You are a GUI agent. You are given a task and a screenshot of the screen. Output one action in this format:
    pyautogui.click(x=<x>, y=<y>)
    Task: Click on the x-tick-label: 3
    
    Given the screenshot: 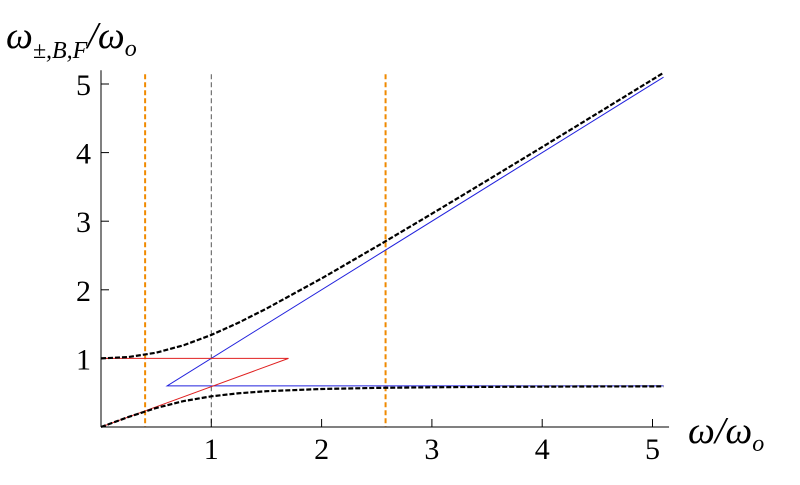 What is the action you would take?
    pyautogui.click(x=431, y=449)
    